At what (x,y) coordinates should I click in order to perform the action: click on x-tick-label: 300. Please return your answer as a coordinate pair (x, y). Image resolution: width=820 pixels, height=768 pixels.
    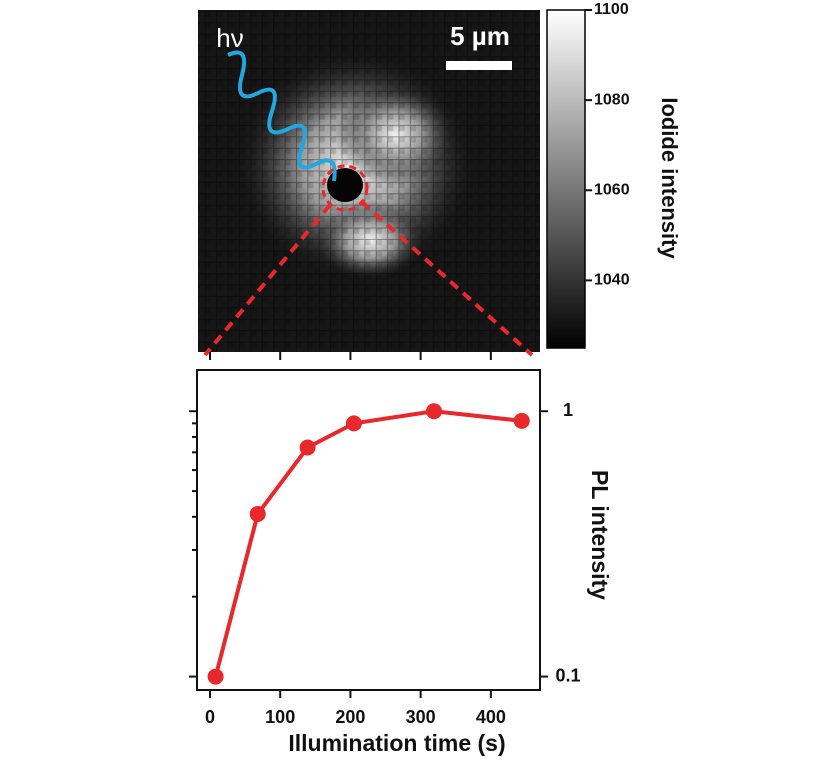
    Looking at the image, I should click on (421, 717).